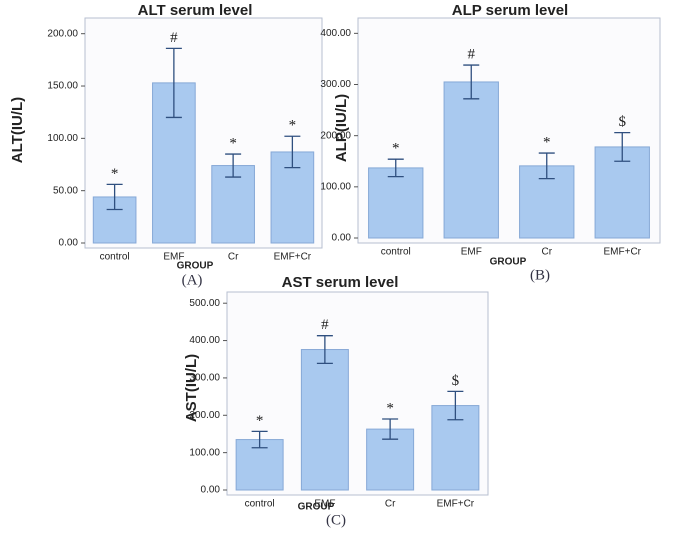 The width and height of the screenshot is (682, 540). I want to click on chart-title: ALP serum level, so click(510, 10).